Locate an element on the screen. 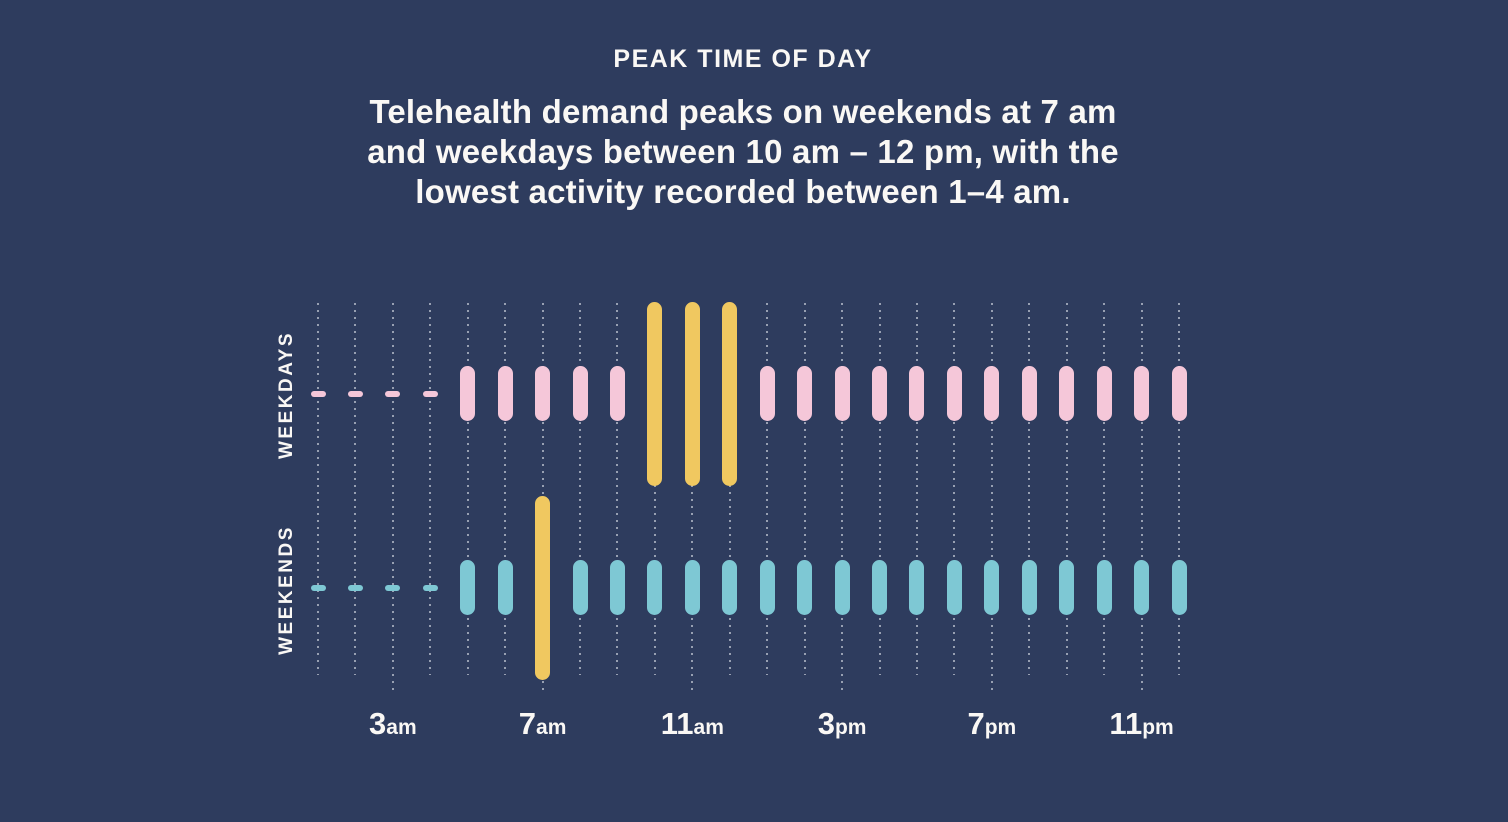  bar-weekends-10pm is located at coordinates (1104, 587).